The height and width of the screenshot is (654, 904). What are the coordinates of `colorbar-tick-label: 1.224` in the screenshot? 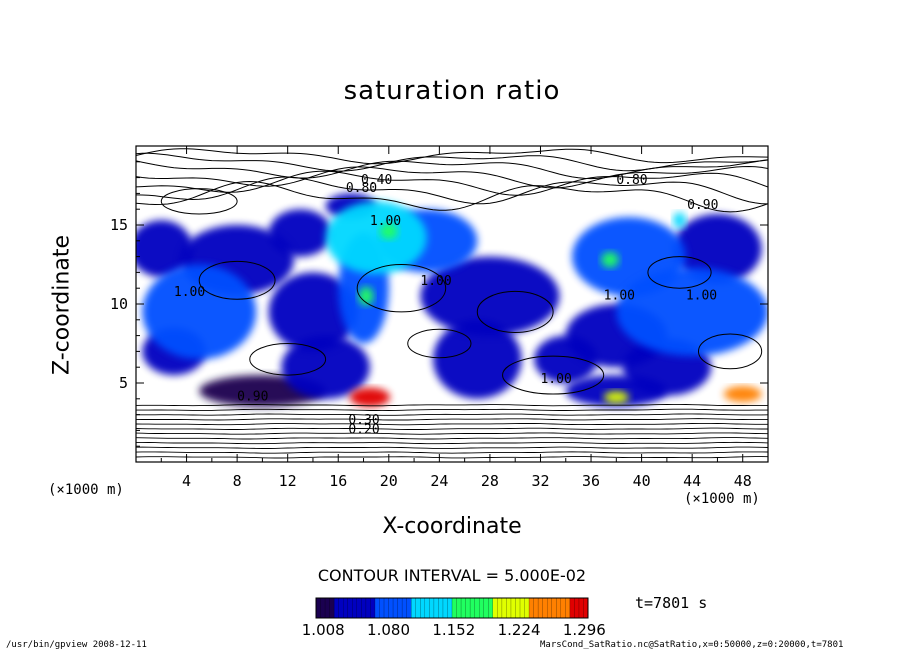 It's located at (519, 630).